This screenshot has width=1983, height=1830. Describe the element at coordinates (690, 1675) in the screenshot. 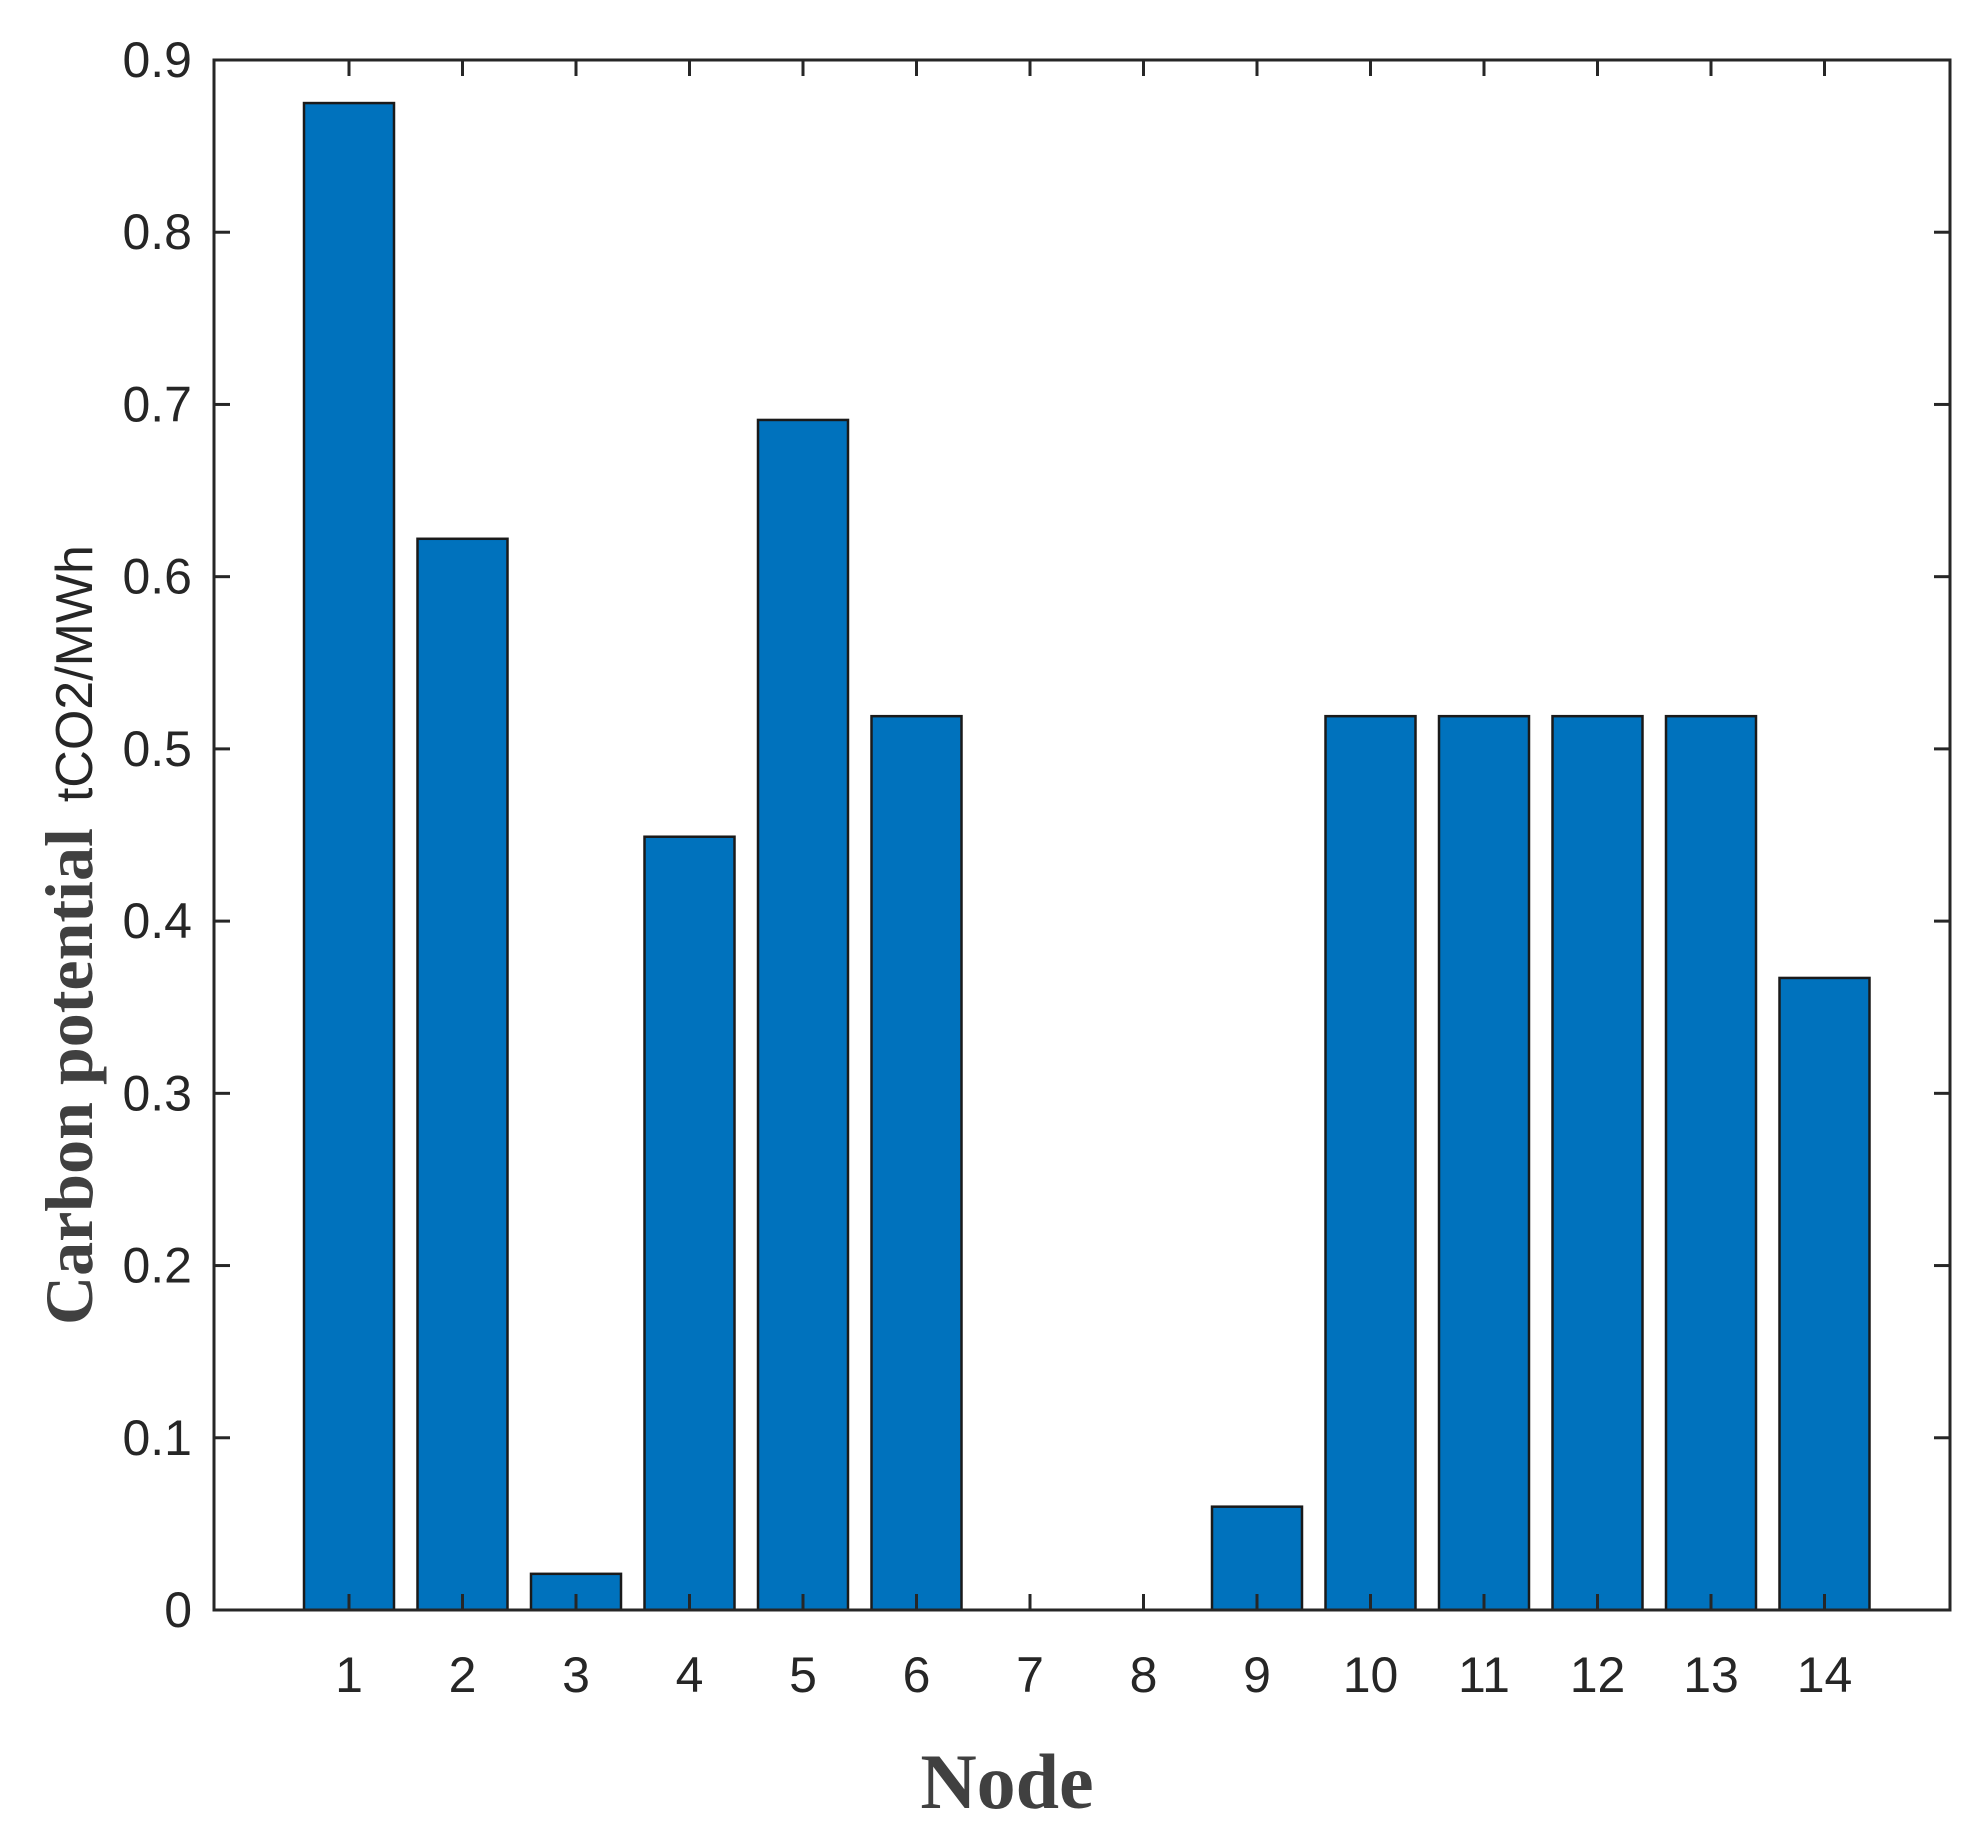

I see `x-tick-label: 4` at that location.